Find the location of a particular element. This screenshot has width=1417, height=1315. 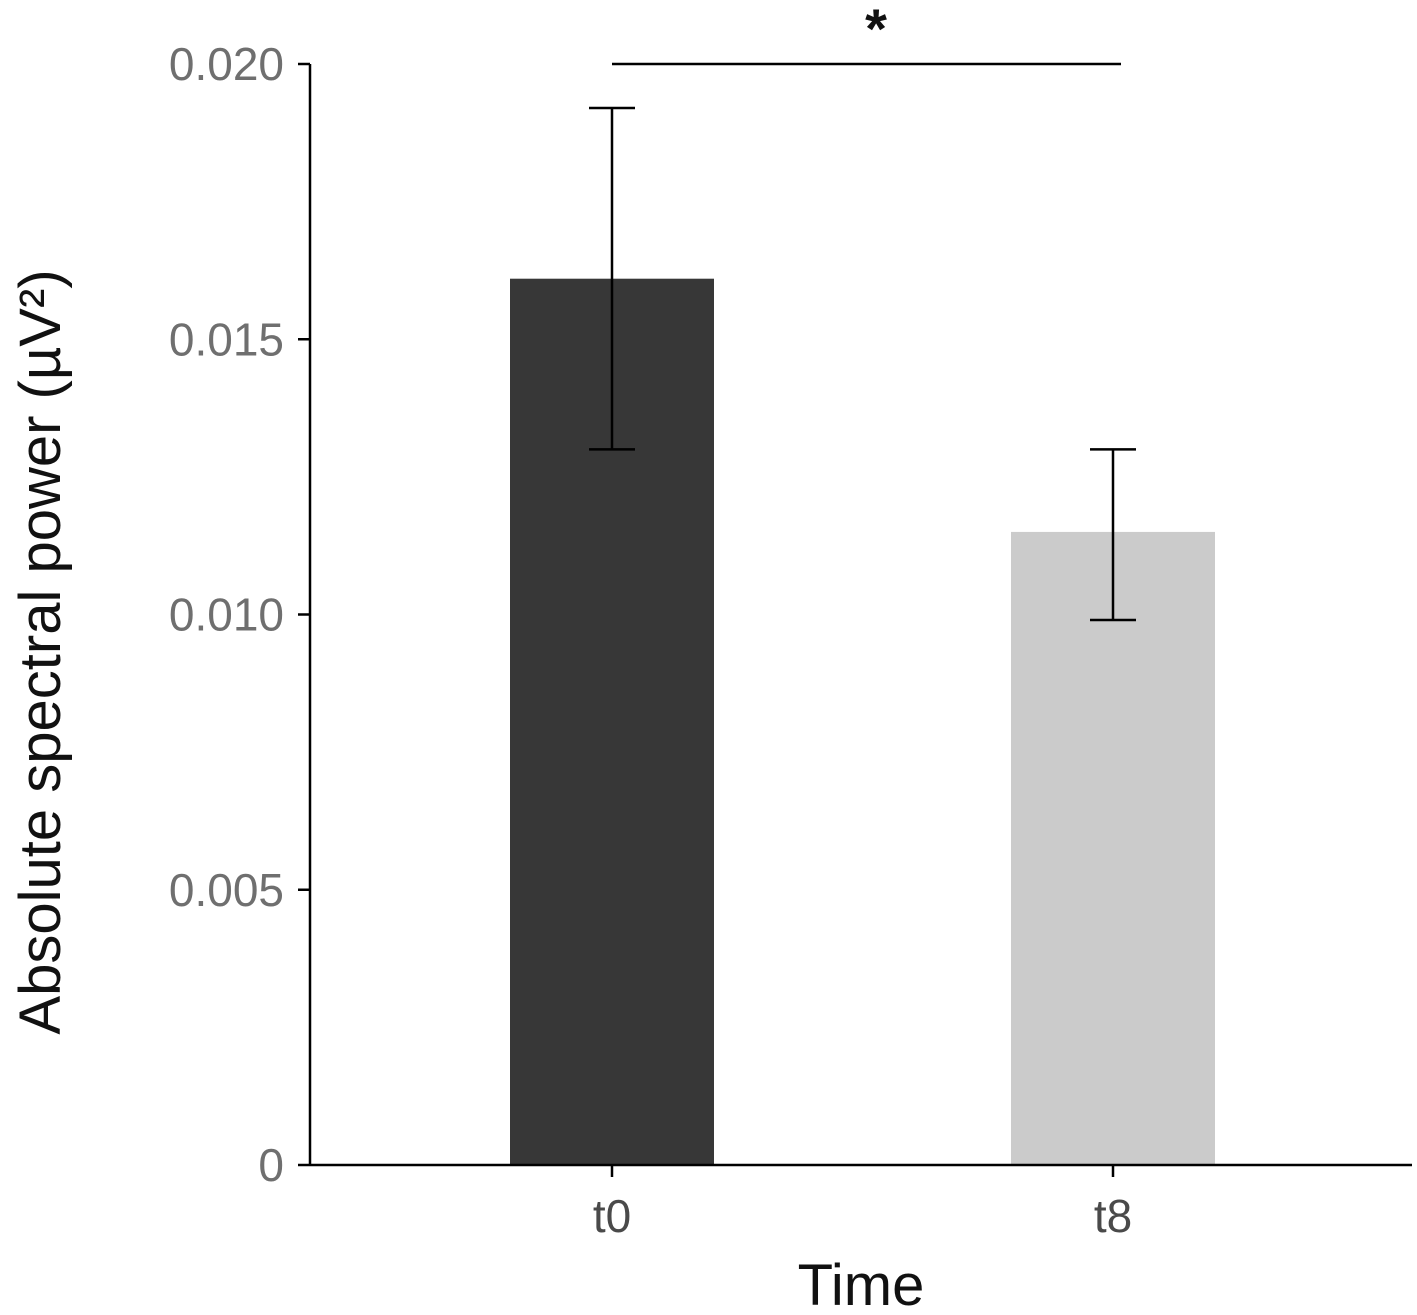

error-bar-t0 is located at coordinates (612, 278).